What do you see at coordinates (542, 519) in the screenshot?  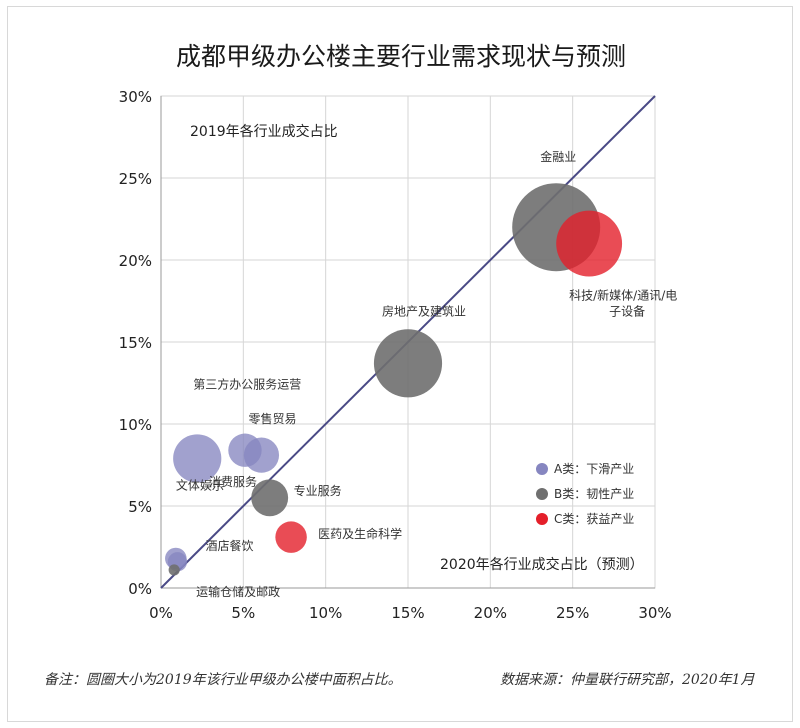 I see `legend-marker-c` at bounding box center [542, 519].